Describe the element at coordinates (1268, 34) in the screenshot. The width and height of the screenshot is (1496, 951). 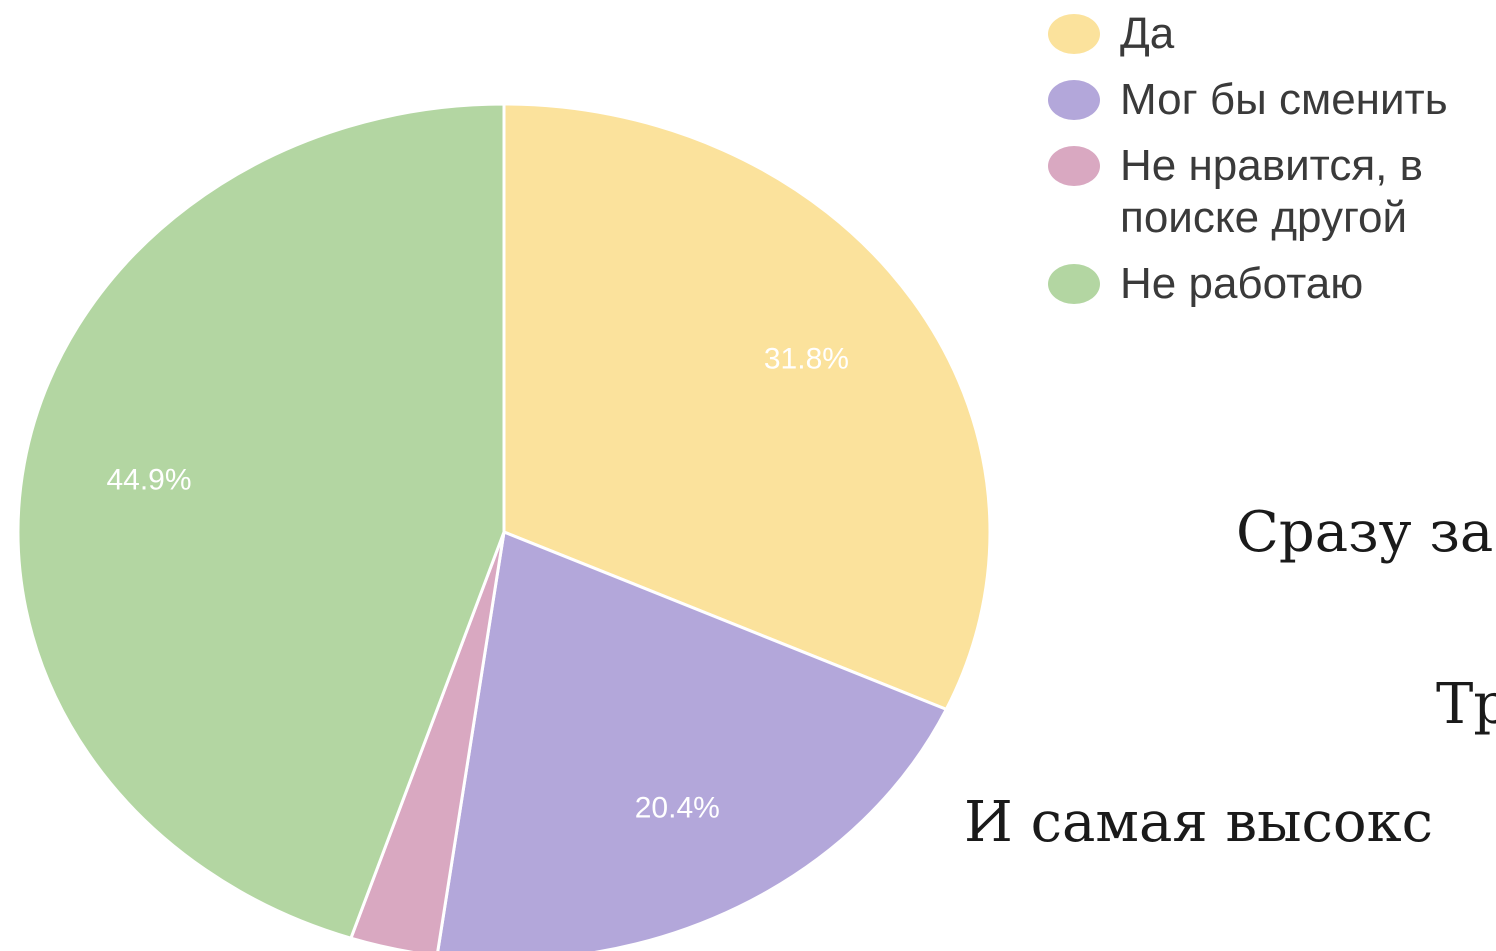
I see `legend-item-da: Да` at that location.